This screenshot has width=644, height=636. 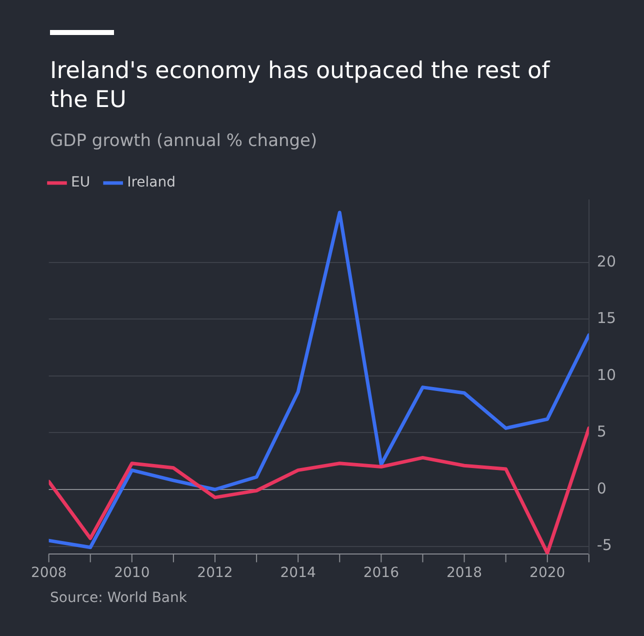 I want to click on source-note: Source: World Bank, so click(x=118, y=598).